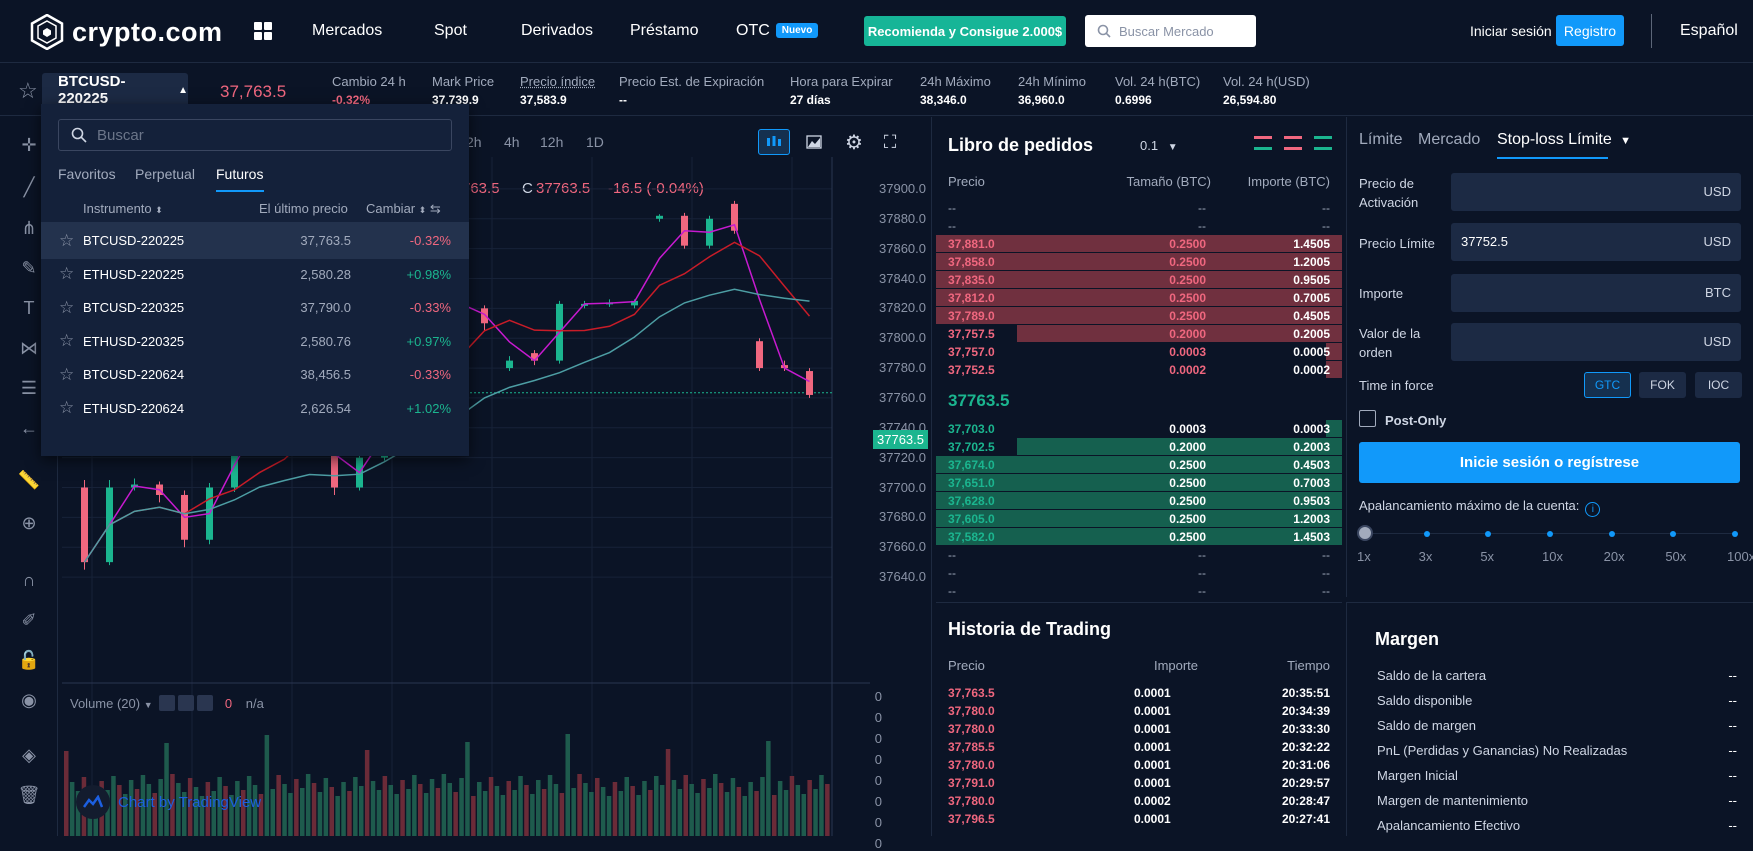  What do you see at coordinates (255, 274) in the screenshot?
I see `instrument-row: ☆ ETHUSD-220225 2,580.28 +0.98%` at bounding box center [255, 274].